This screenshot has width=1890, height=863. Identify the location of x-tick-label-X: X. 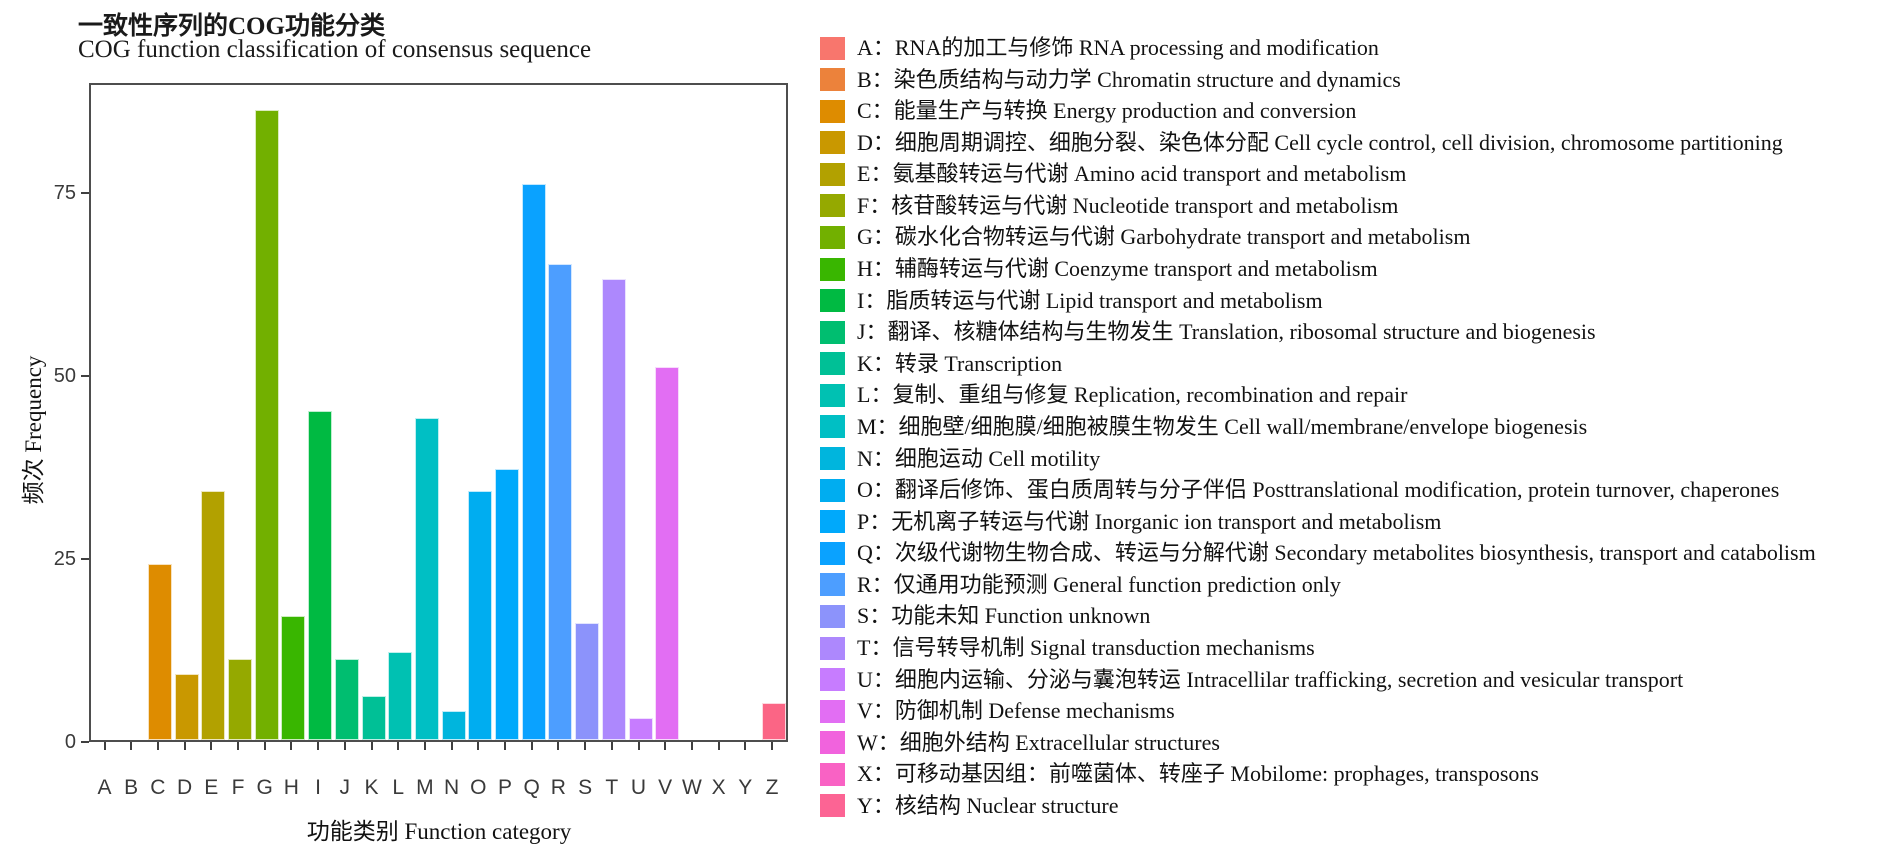
(718, 787).